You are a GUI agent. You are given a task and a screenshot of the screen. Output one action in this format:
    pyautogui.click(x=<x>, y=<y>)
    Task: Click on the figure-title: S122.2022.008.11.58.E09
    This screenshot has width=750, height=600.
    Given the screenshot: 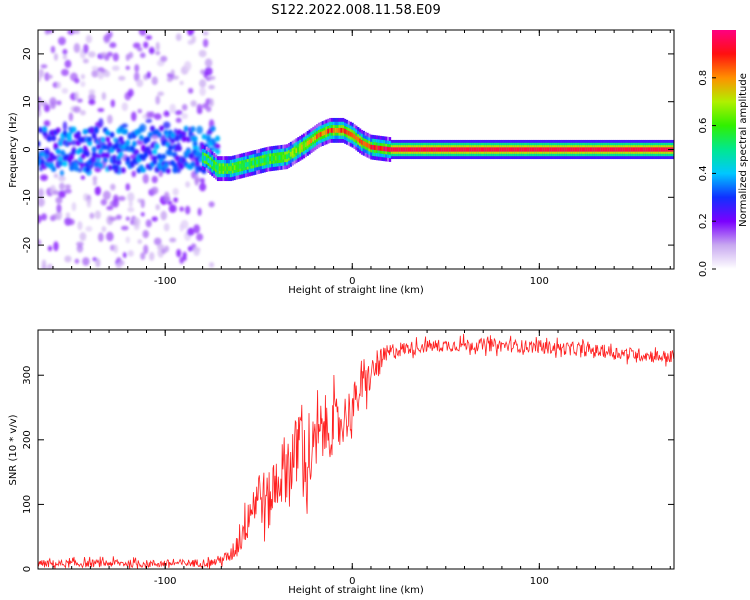 What is the action you would take?
    pyautogui.click(x=355, y=10)
    